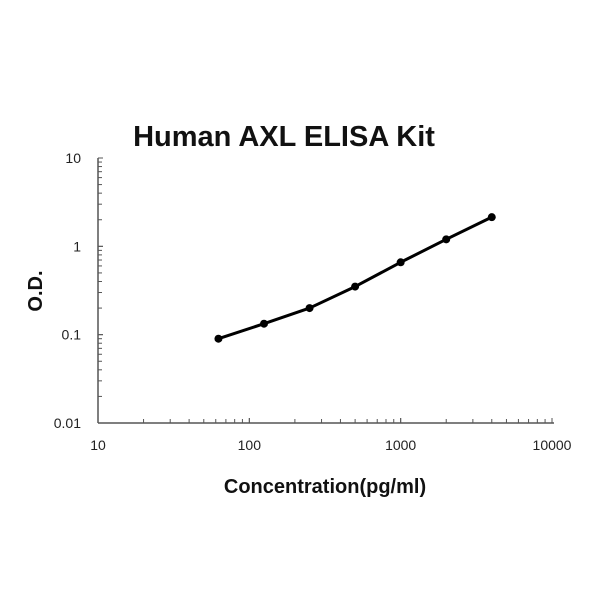  I want to click on y-tick-label: 0.1, so click(72, 335).